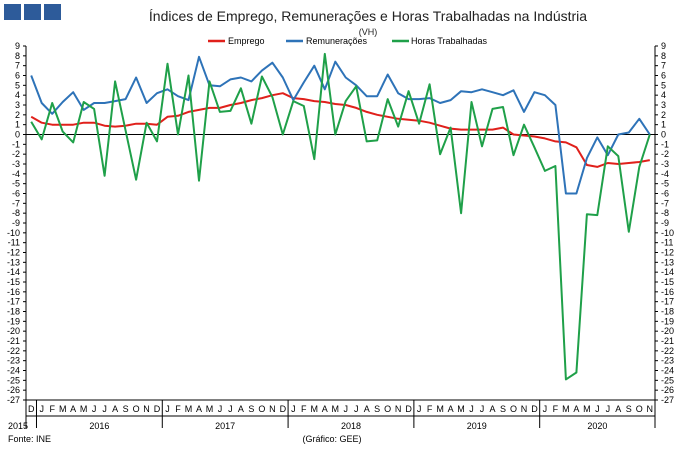  What do you see at coordinates (663, 125) in the screenshot?
I see `y-tick-label-right: 1` at bounding box center [663, 125].